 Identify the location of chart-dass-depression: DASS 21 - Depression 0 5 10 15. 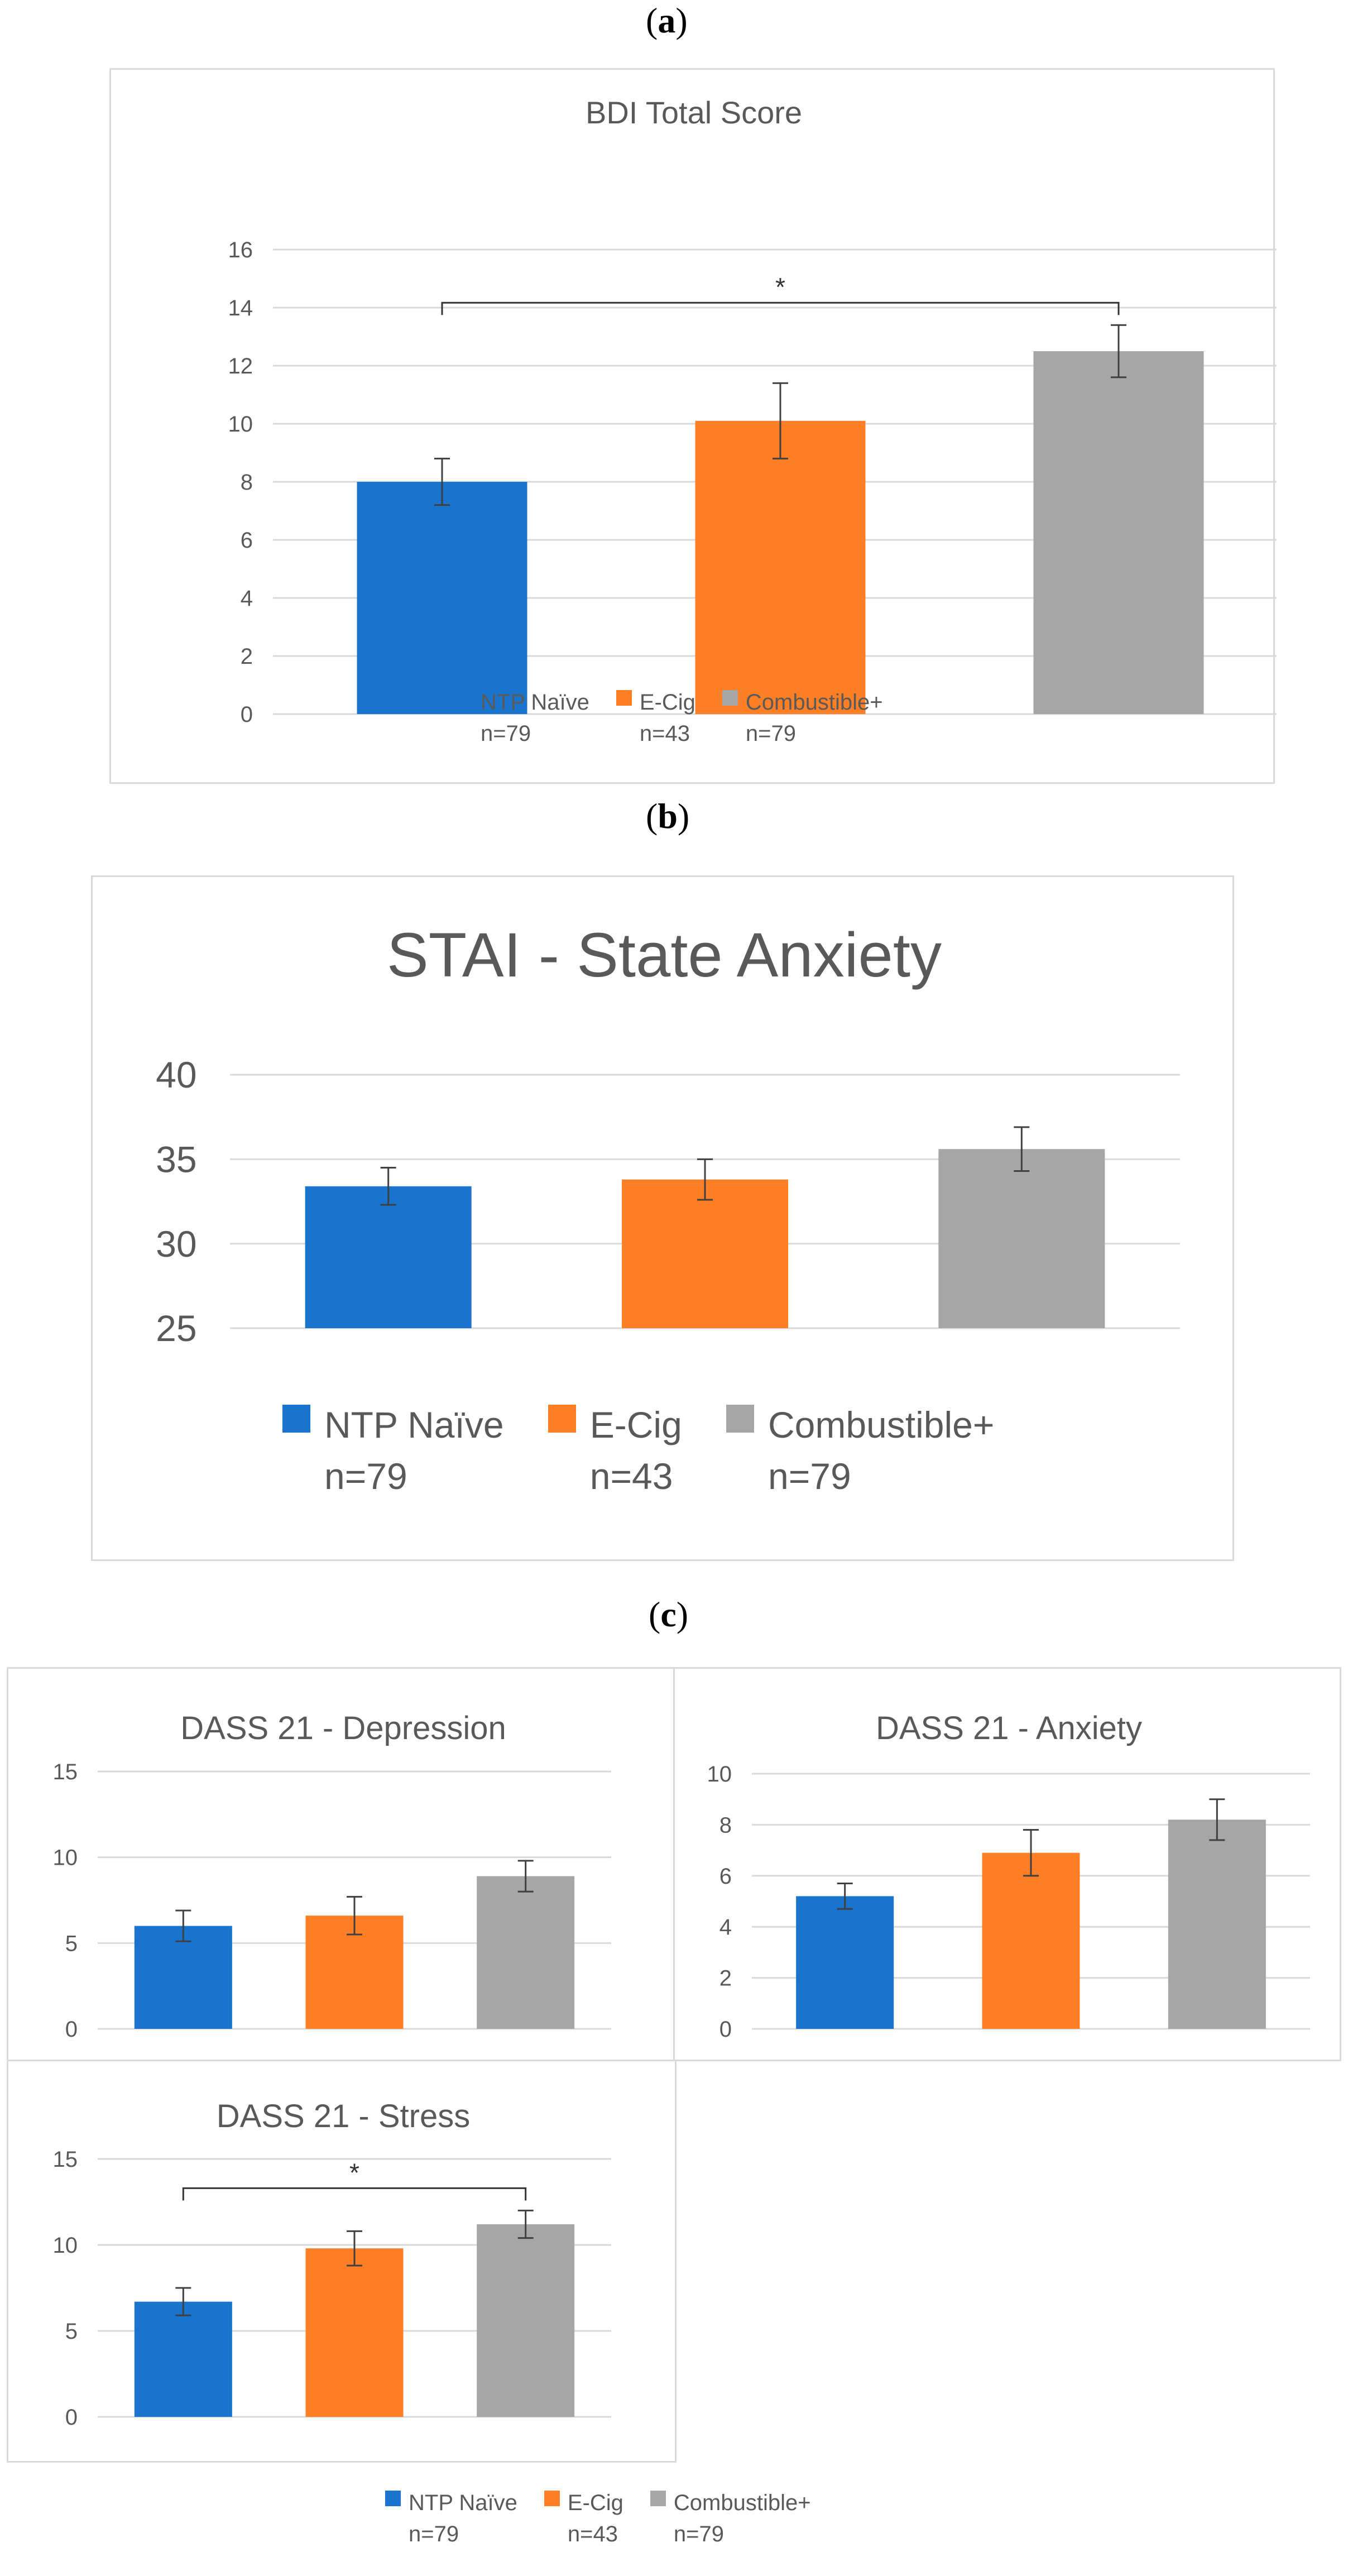
(342, 1864).